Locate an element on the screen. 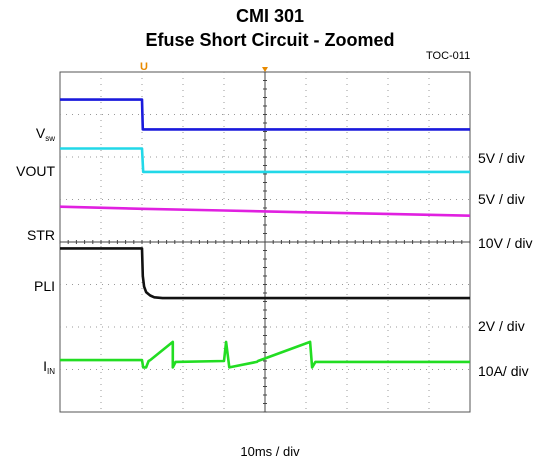 This screenshot has width=540, height=473. trace-vsw is located at coordinates (265, 114).